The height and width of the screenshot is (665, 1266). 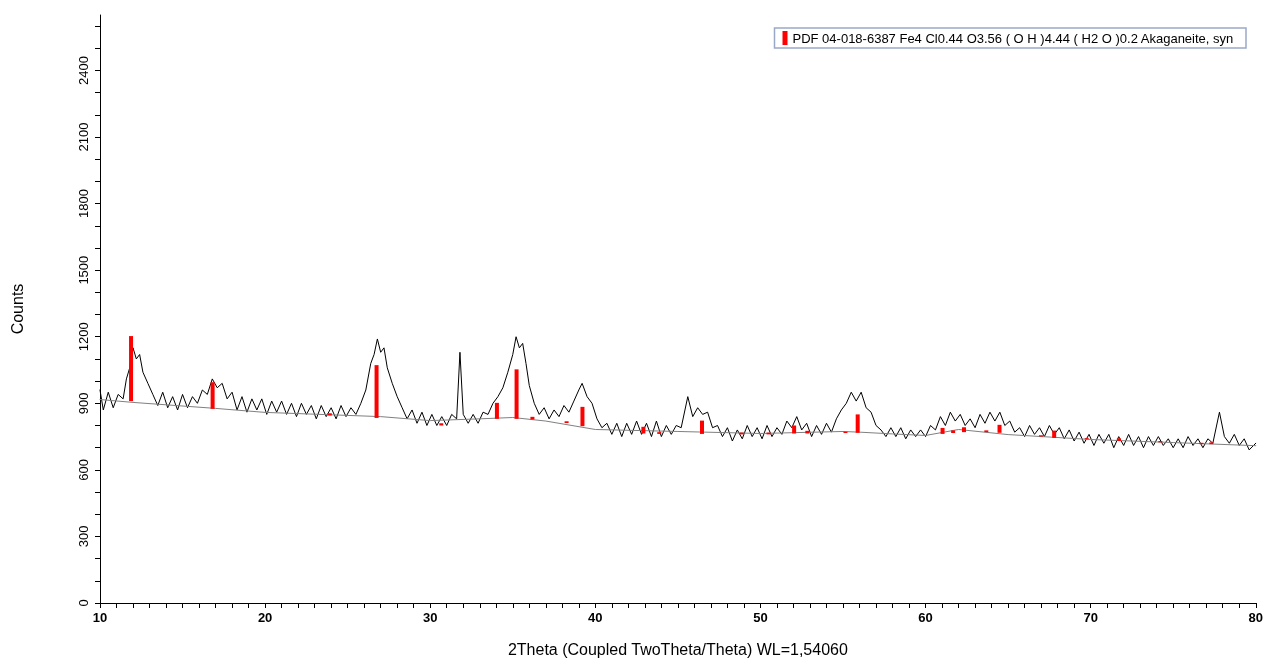 I want to click on y-tick-label: 2100, so click(x=83, y=137).